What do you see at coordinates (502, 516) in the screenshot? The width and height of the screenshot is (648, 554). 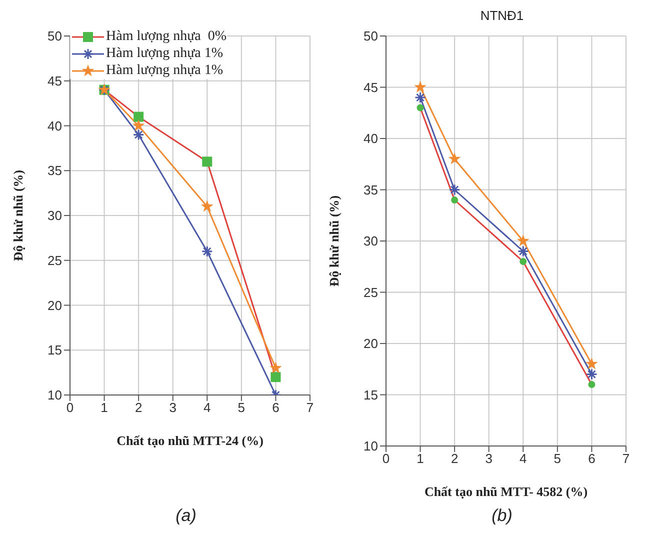 I see `text: (b)` at bounding box center [502, 516].